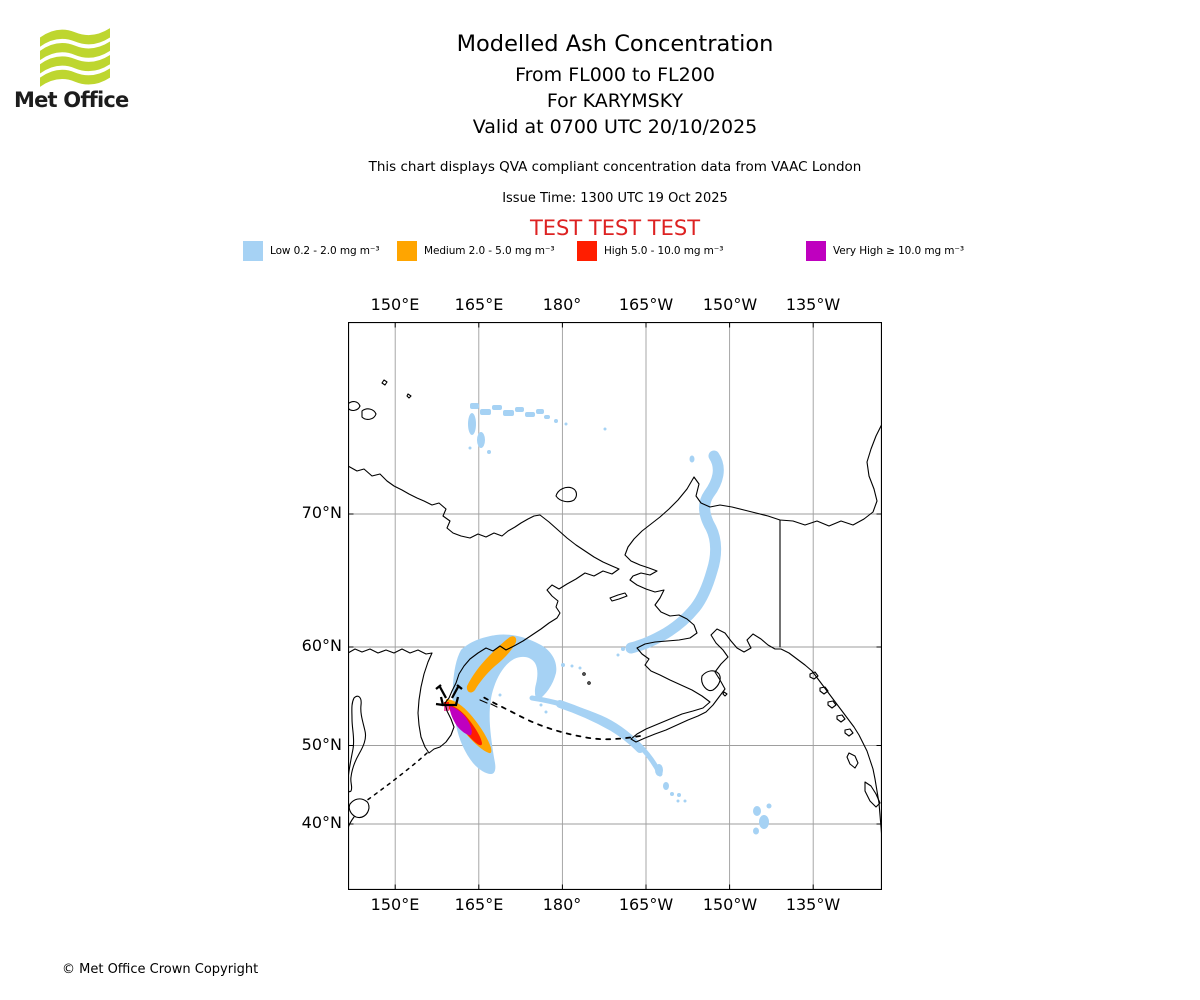 The height and width of the screenshot is (1000, 1200). I want to click on legend-swatch-medium, so click(407, 251).